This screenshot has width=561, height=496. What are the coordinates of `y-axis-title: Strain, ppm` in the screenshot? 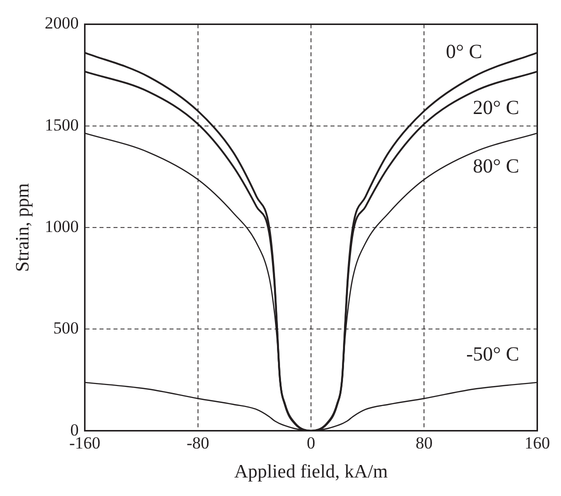 It's located at (23, 227).